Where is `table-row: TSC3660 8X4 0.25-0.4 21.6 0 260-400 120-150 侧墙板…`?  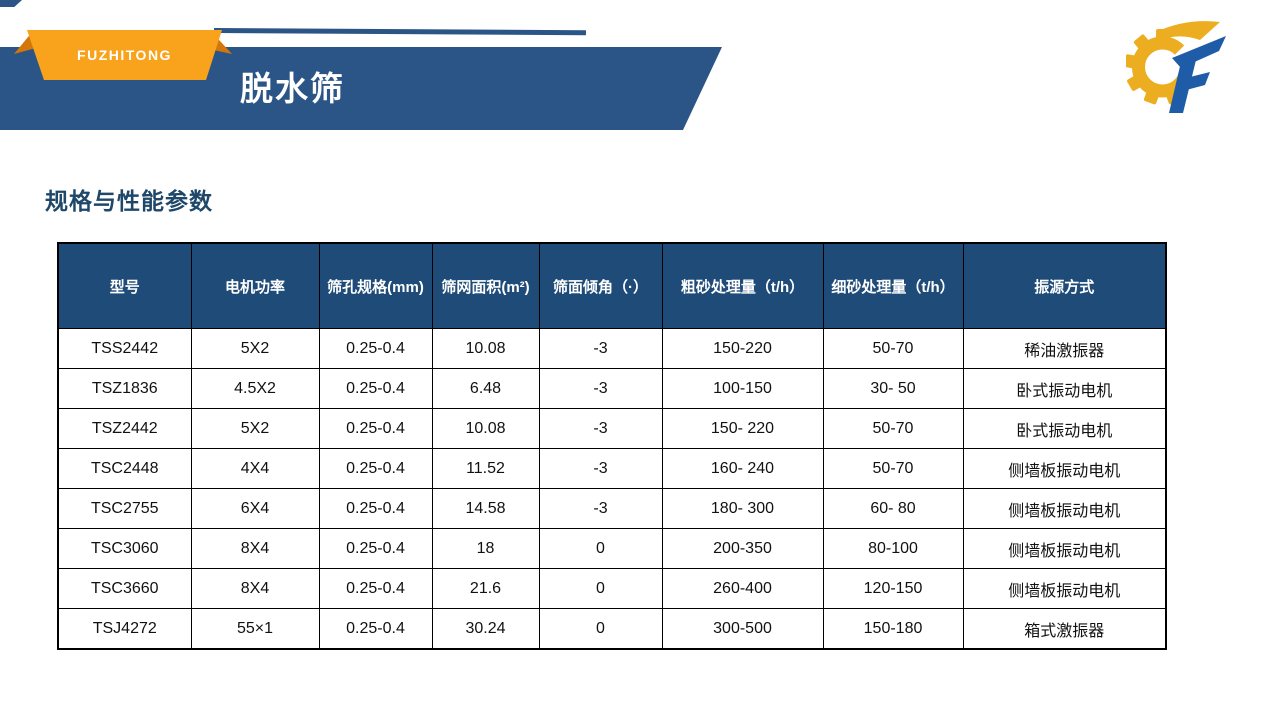
table-row: TSC3660 8X4 0.25-0.4 21.6 0 260-400 120-150 侧墙板… is located at coordinates (612, 588).